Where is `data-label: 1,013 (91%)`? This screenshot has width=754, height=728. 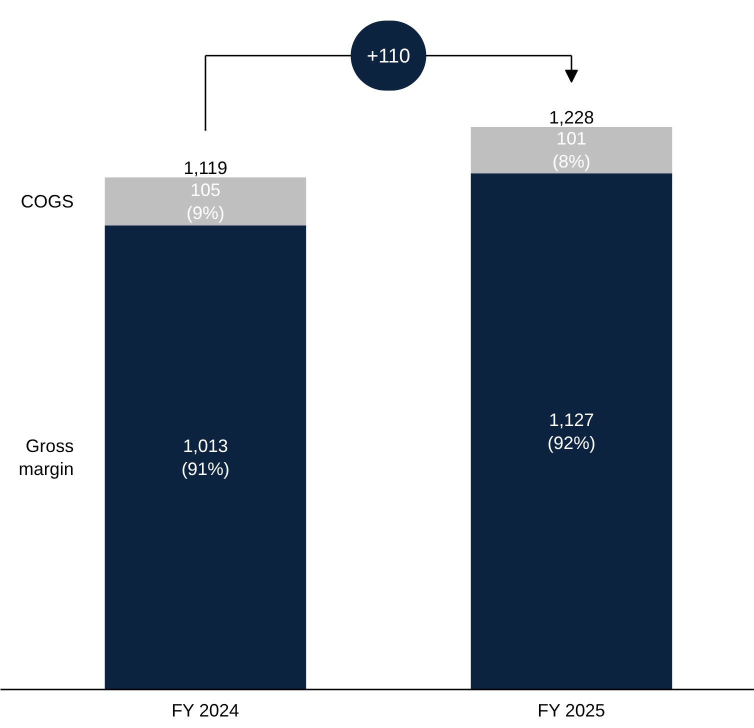
data-label: 1,013 (91%) is located at coordinates (205, 458).